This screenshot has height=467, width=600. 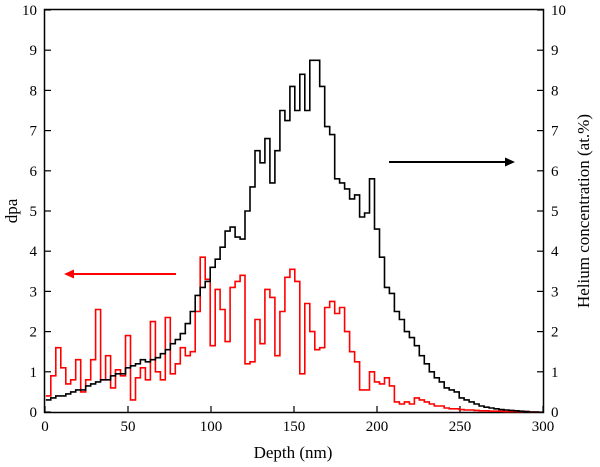 I want to click on y-tick-label-left: 3, so click(x=34, y=292).